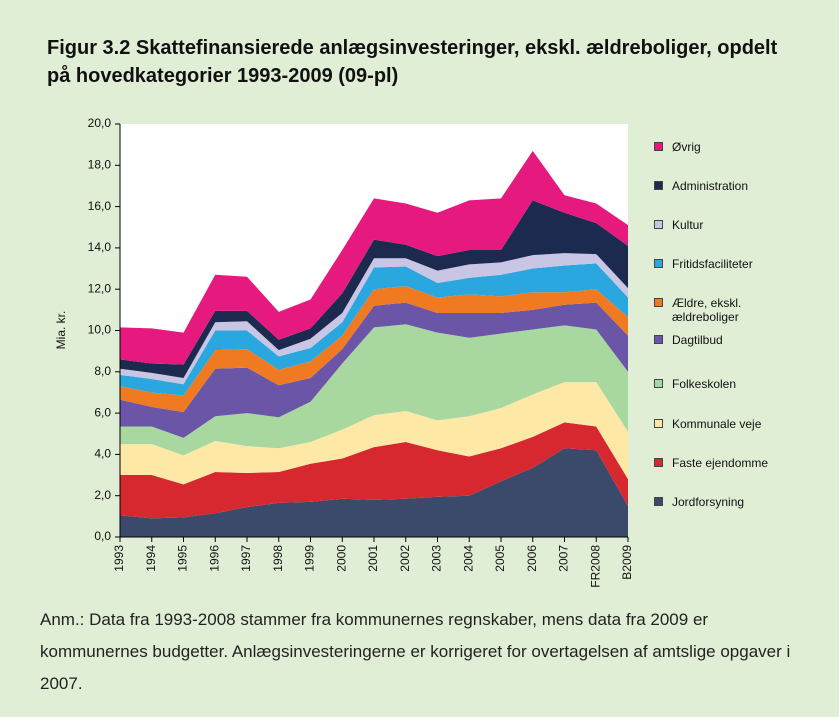 The width and height of the screenshot is (839, 717). I want to click on y-tick-label: 4,0, so click(102, 454).